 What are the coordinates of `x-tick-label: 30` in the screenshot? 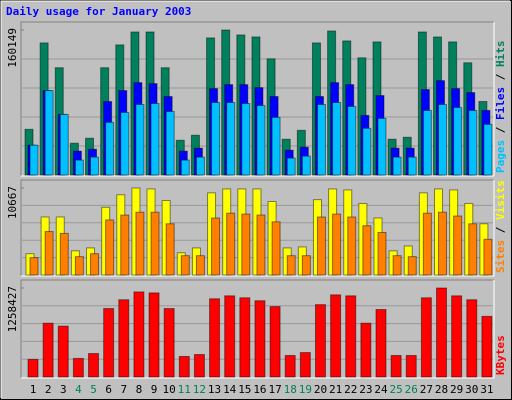 It's located at (471, 389).